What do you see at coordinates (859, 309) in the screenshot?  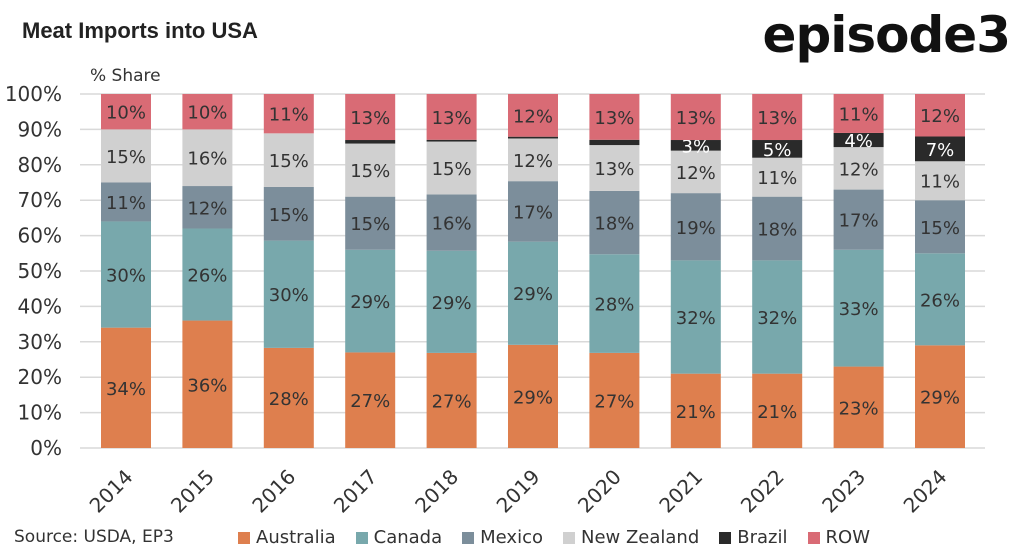 I see `data-label: 33%` at bounding box center [859, 309].